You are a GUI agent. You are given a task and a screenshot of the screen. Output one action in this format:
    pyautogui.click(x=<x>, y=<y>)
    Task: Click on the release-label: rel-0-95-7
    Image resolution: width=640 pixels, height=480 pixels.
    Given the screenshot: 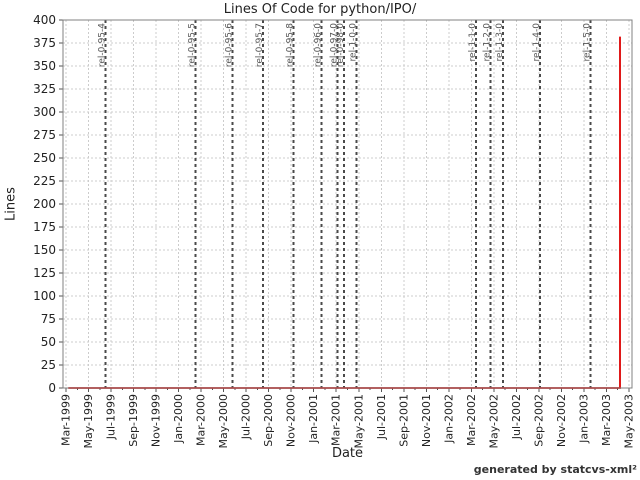 What is the action you would take?
    pyautogui.click(x=260, y=45)
    